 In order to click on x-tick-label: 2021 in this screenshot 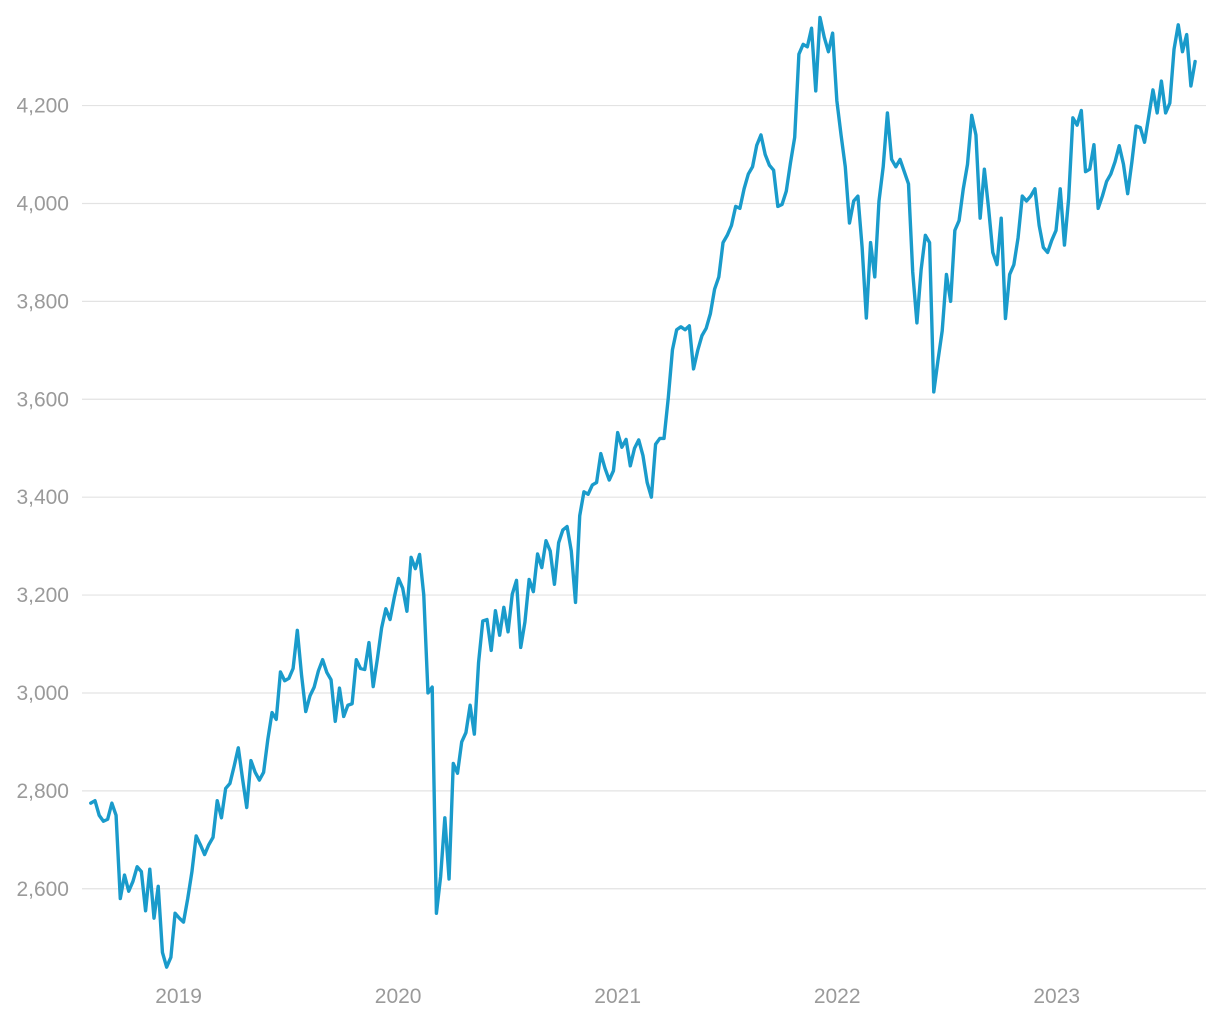, I will do `click(617, 996)`.